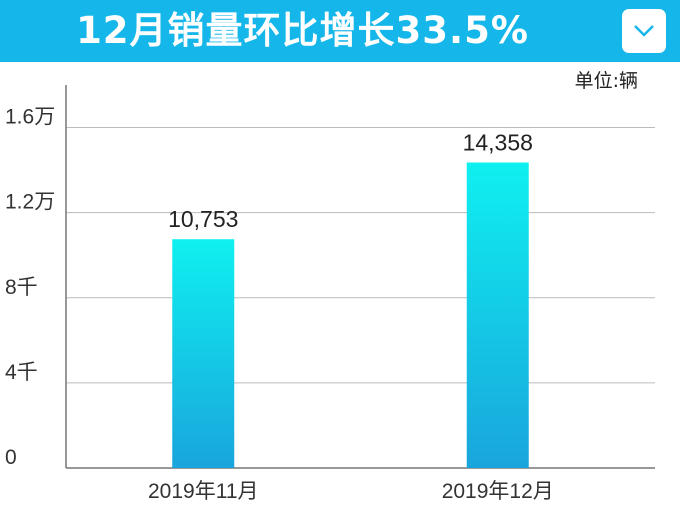 Image resolution: width=680 pixels, height=510 pixels. I want to click on data-label: 14,358, so click(498, 142).